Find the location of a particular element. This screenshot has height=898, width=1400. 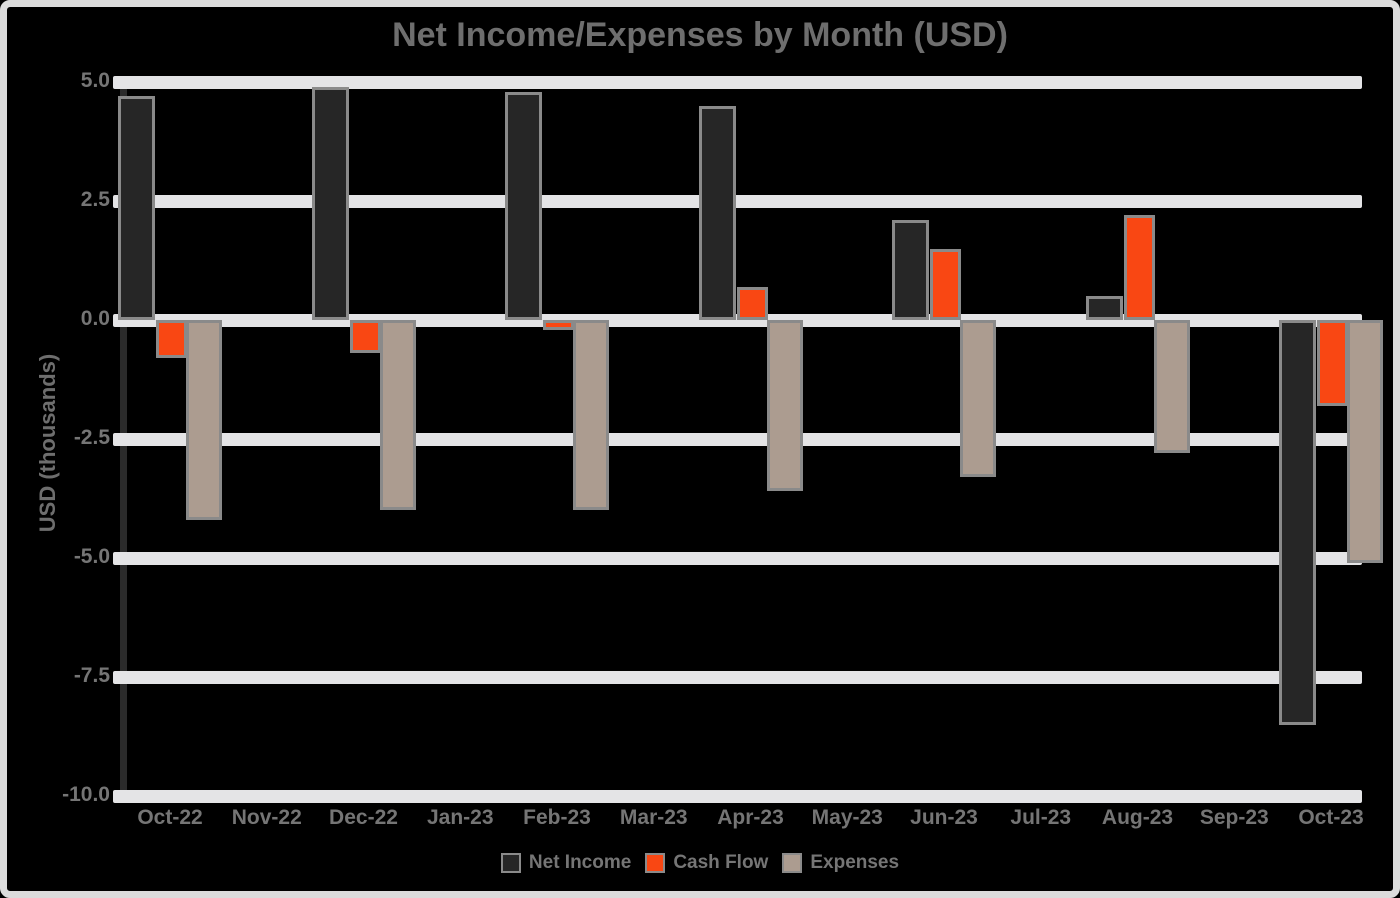

y-tick-label: 0.0 is located at coordinates (95, 318).